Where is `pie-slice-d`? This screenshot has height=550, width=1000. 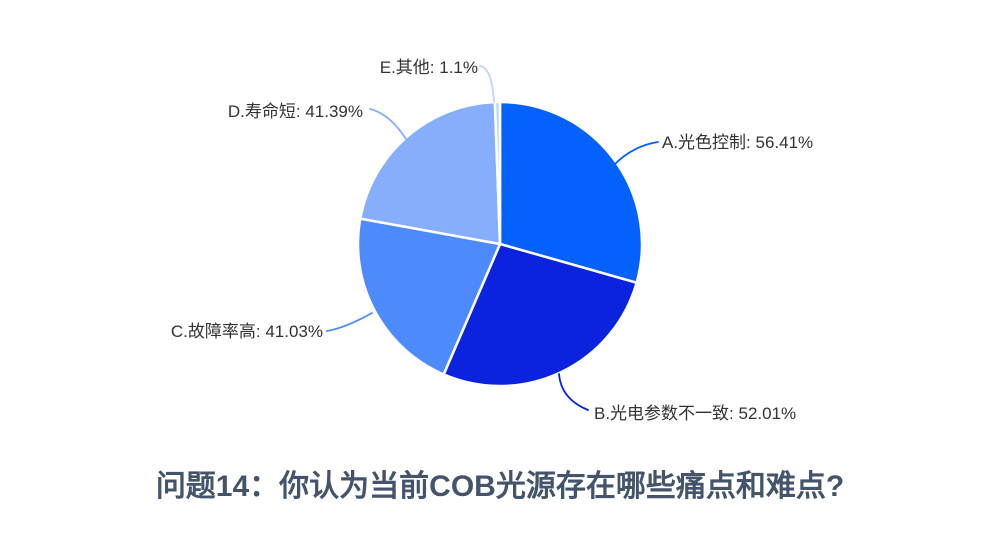
pie-slice-d is located at coordinates (430, 173).